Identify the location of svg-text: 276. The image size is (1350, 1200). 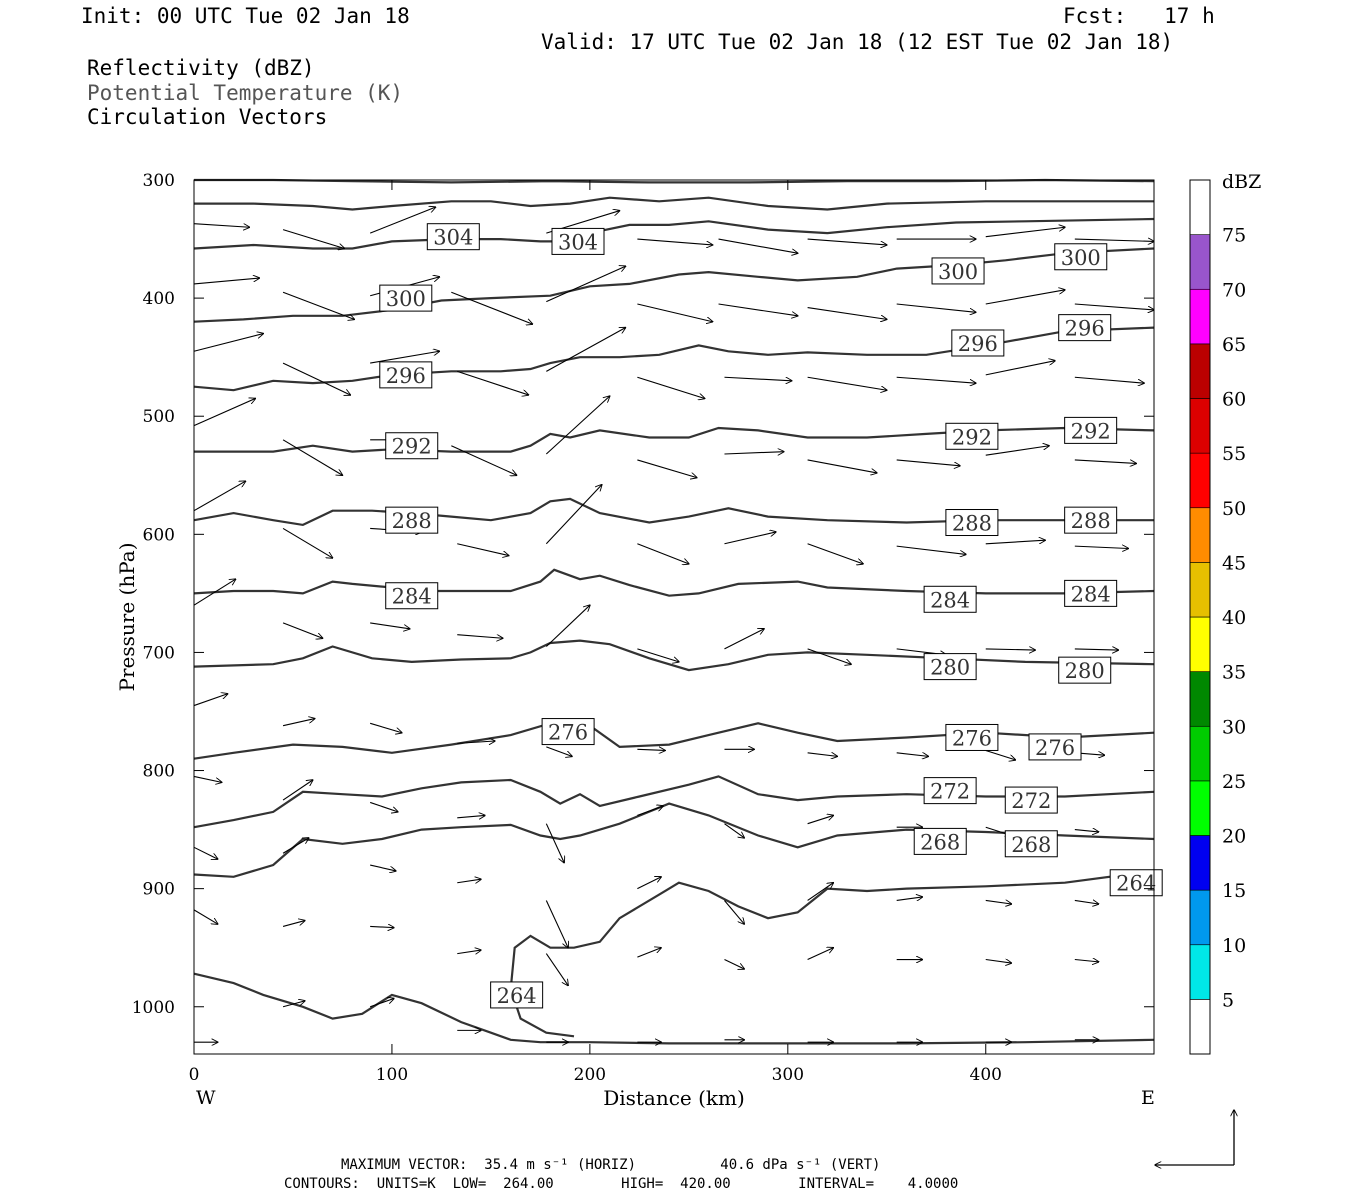
(1055, 748).